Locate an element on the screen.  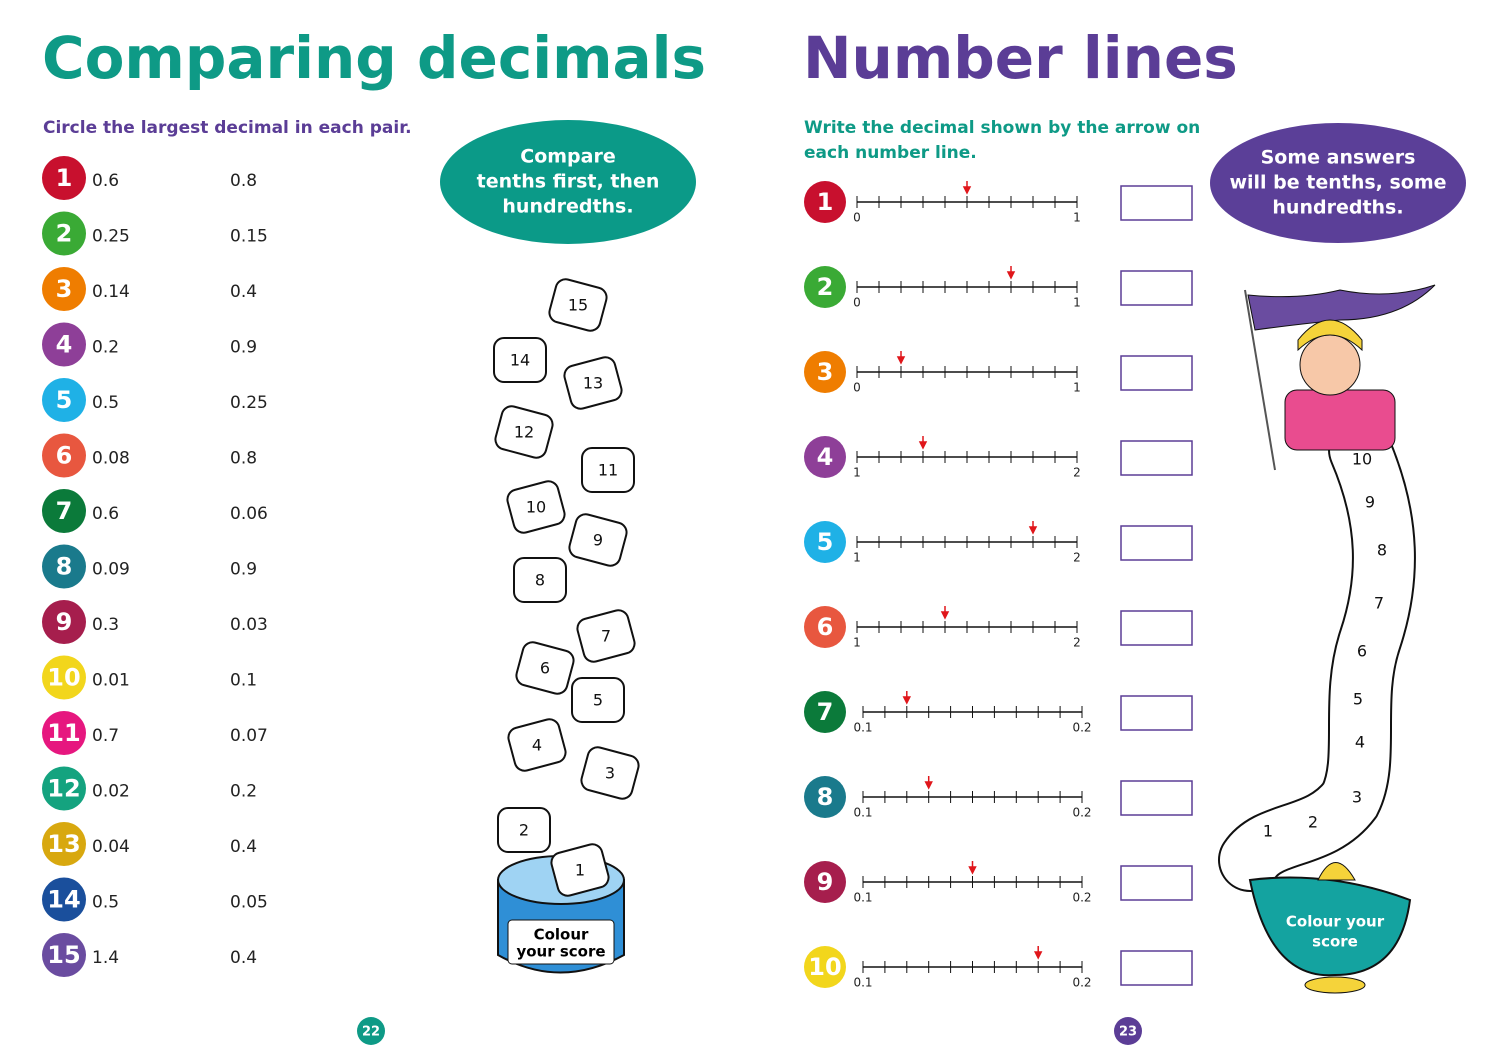
item-number: 15 is located at coordinates (63, 955).